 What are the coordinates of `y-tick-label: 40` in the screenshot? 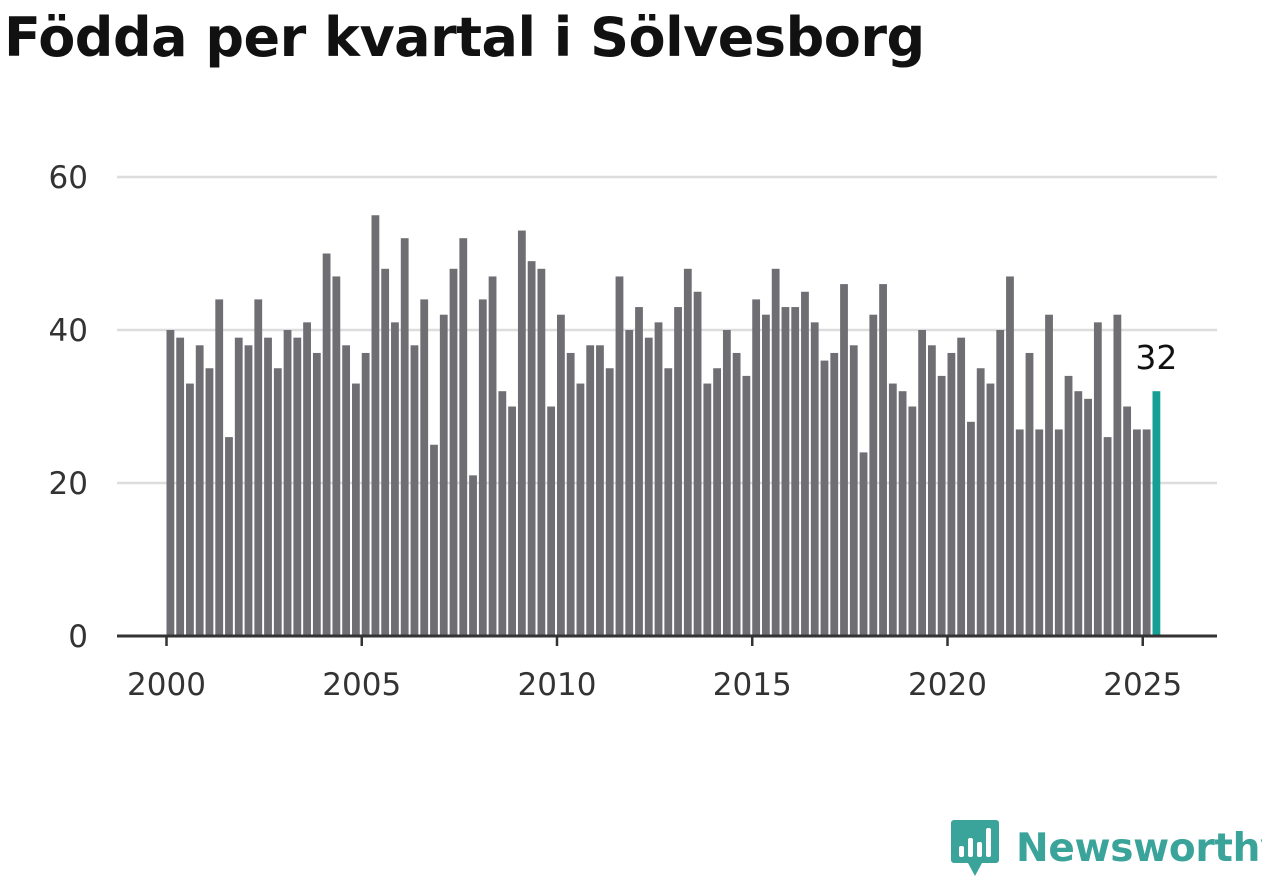 It's located at (68, 331).